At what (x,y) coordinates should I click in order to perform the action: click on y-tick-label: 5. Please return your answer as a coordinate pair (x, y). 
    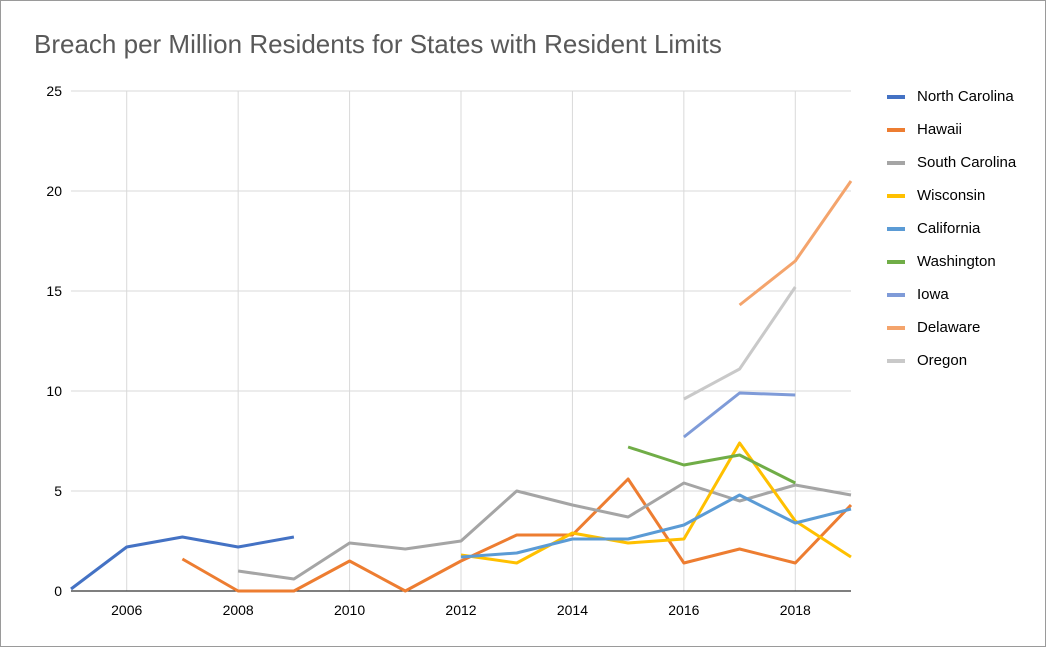
    Looking at the image, I should click on (58, 491).